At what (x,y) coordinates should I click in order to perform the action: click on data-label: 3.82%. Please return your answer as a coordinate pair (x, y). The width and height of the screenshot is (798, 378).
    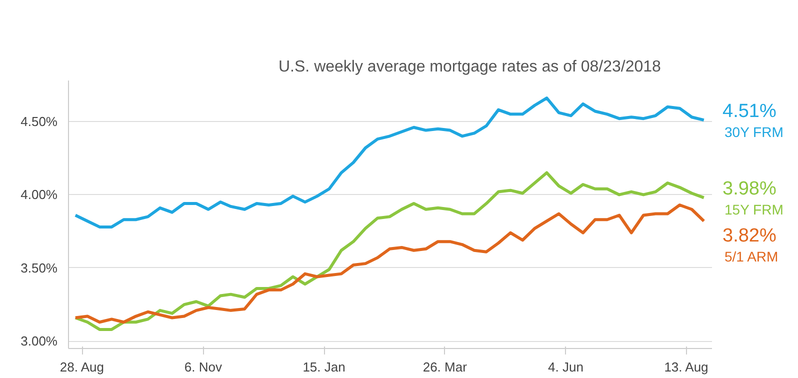
    Looking at the image, I should click on (749, 235).